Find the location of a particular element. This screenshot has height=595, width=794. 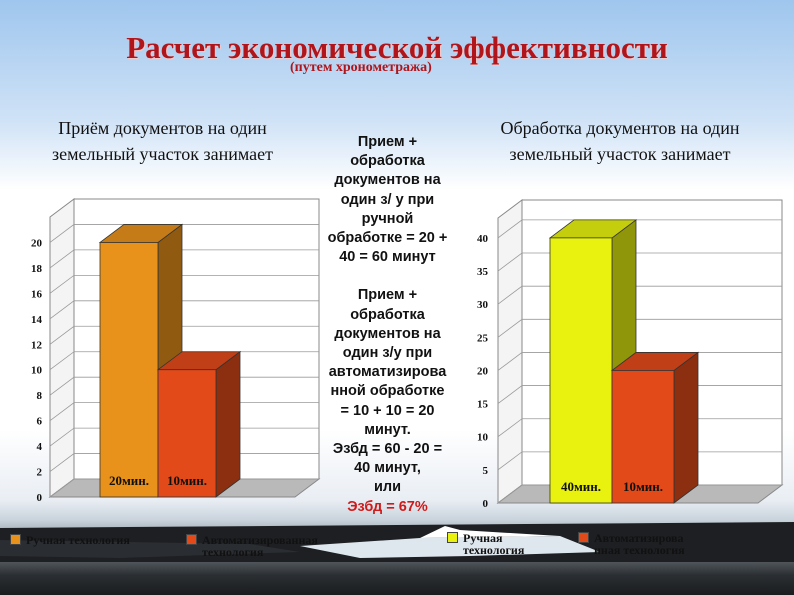

legend-label-automated: Автоматизированная технология is located at coordinates (260, 546).